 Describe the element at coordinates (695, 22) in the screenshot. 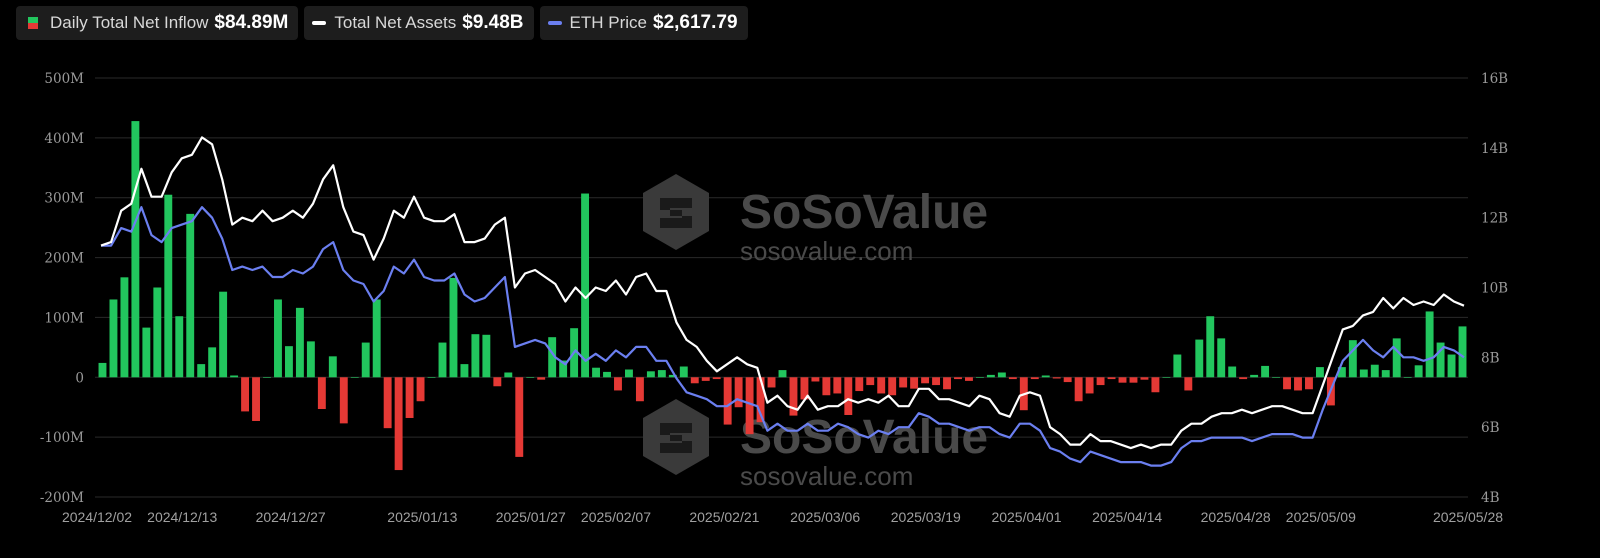

I see `legend-value-price: $2,617.79` at that location.